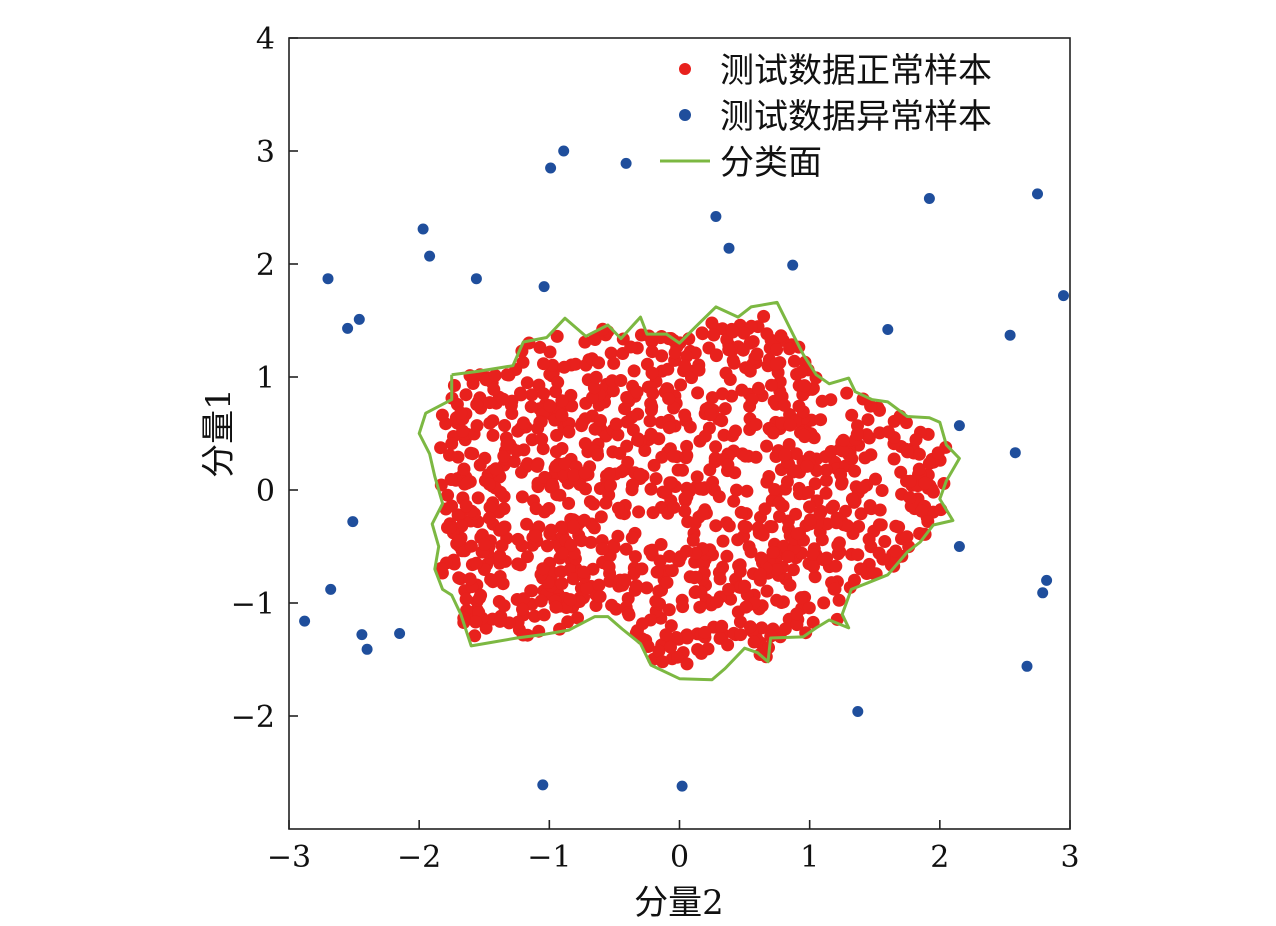 The width and height of the screenshot is (1276, 926). I want to click on legend-anomaly-label: 测试数据异常样本, so click(856, 117).